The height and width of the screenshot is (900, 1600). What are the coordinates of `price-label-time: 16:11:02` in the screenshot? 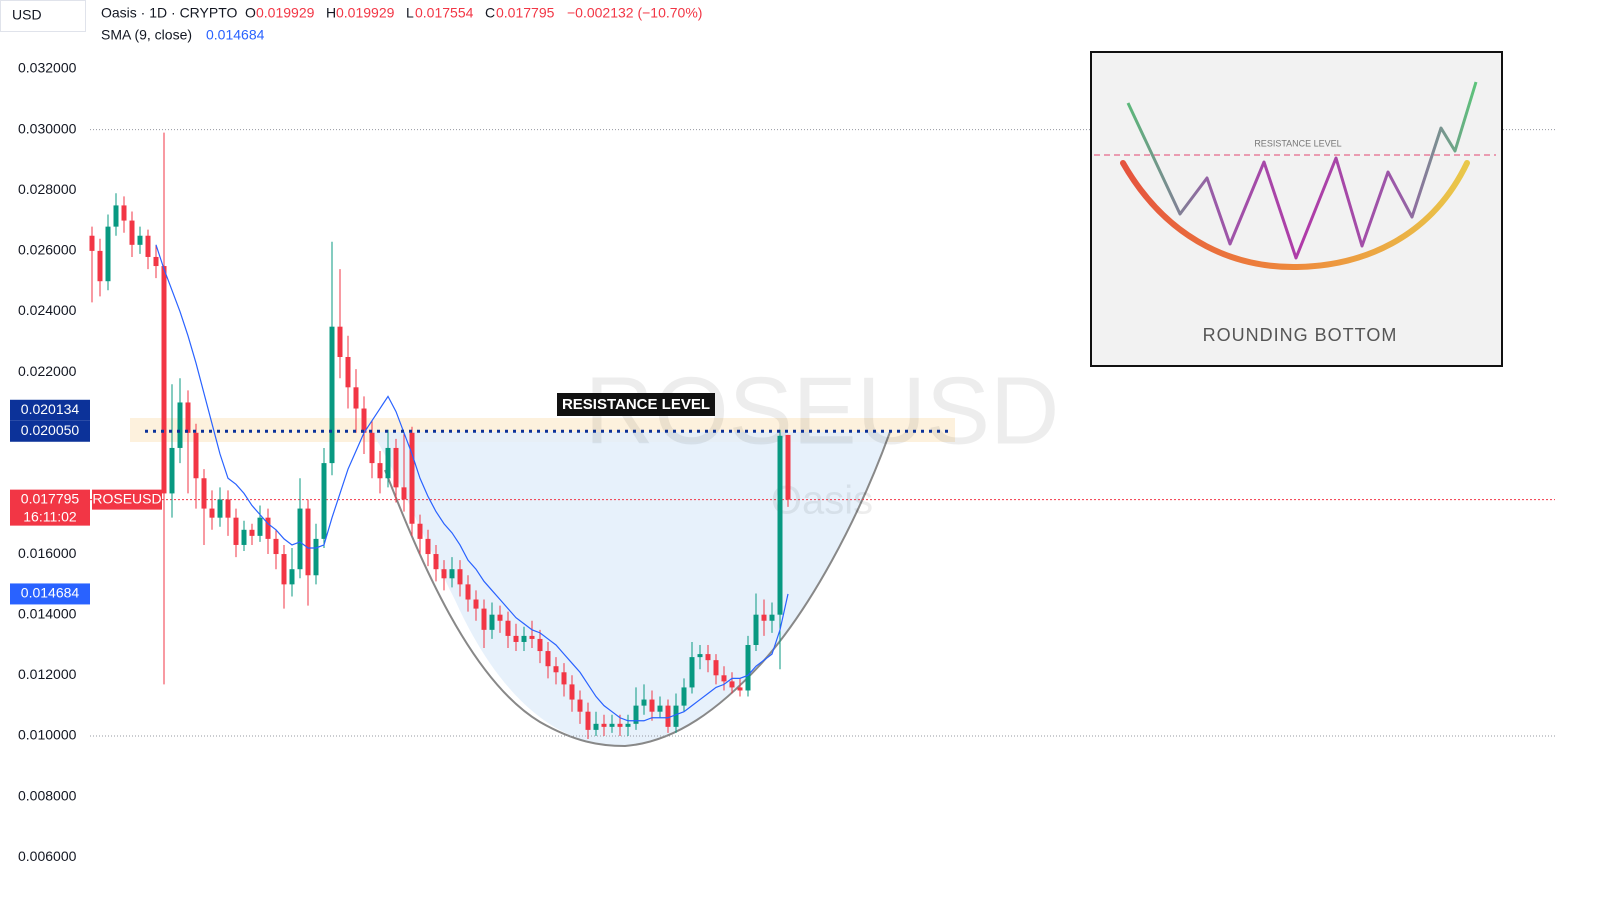 It's located at (50, 516).